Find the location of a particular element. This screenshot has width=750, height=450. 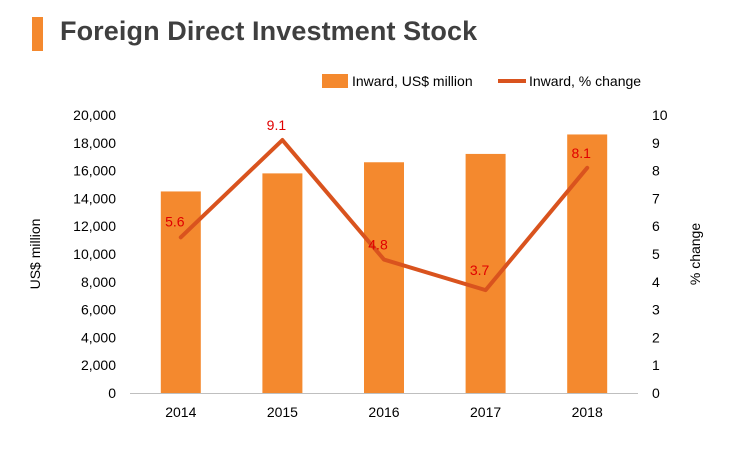

data-label-2017: 3.7 is located at coordinates (480, 270).